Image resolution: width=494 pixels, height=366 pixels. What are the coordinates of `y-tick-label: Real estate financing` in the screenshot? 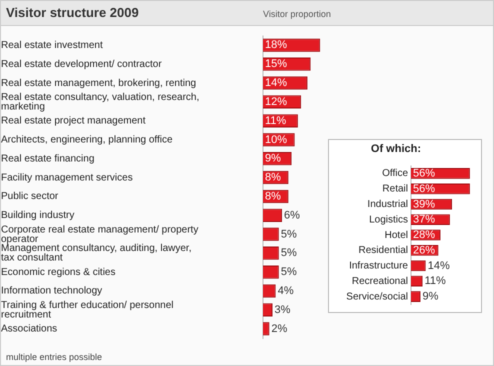 It's located at (47, 158).